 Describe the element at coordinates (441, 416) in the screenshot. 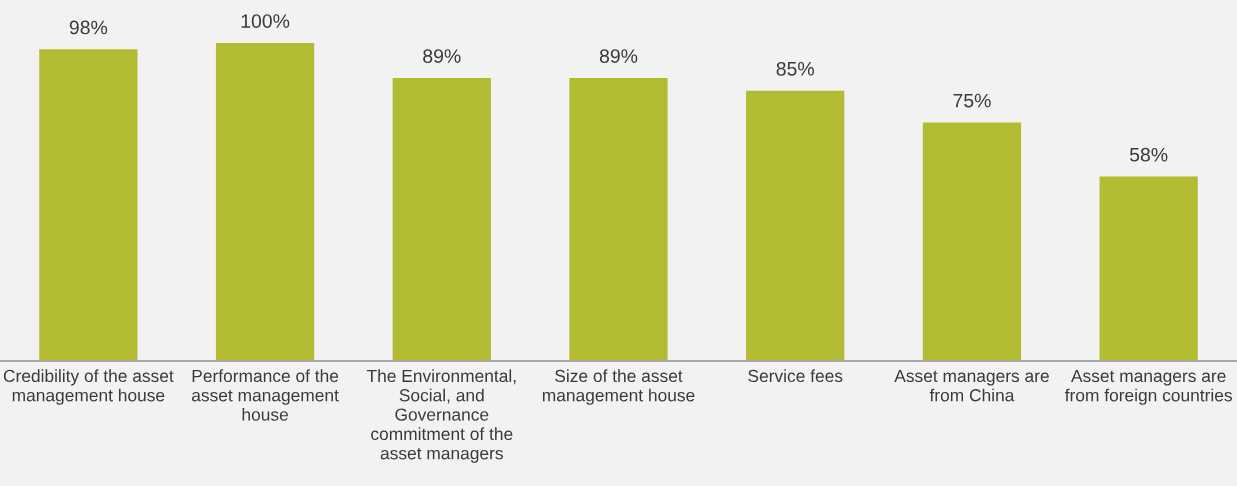

I see `x-tick-label: The Environmental, Social, and Governance commitment of the asset managers` at that location.